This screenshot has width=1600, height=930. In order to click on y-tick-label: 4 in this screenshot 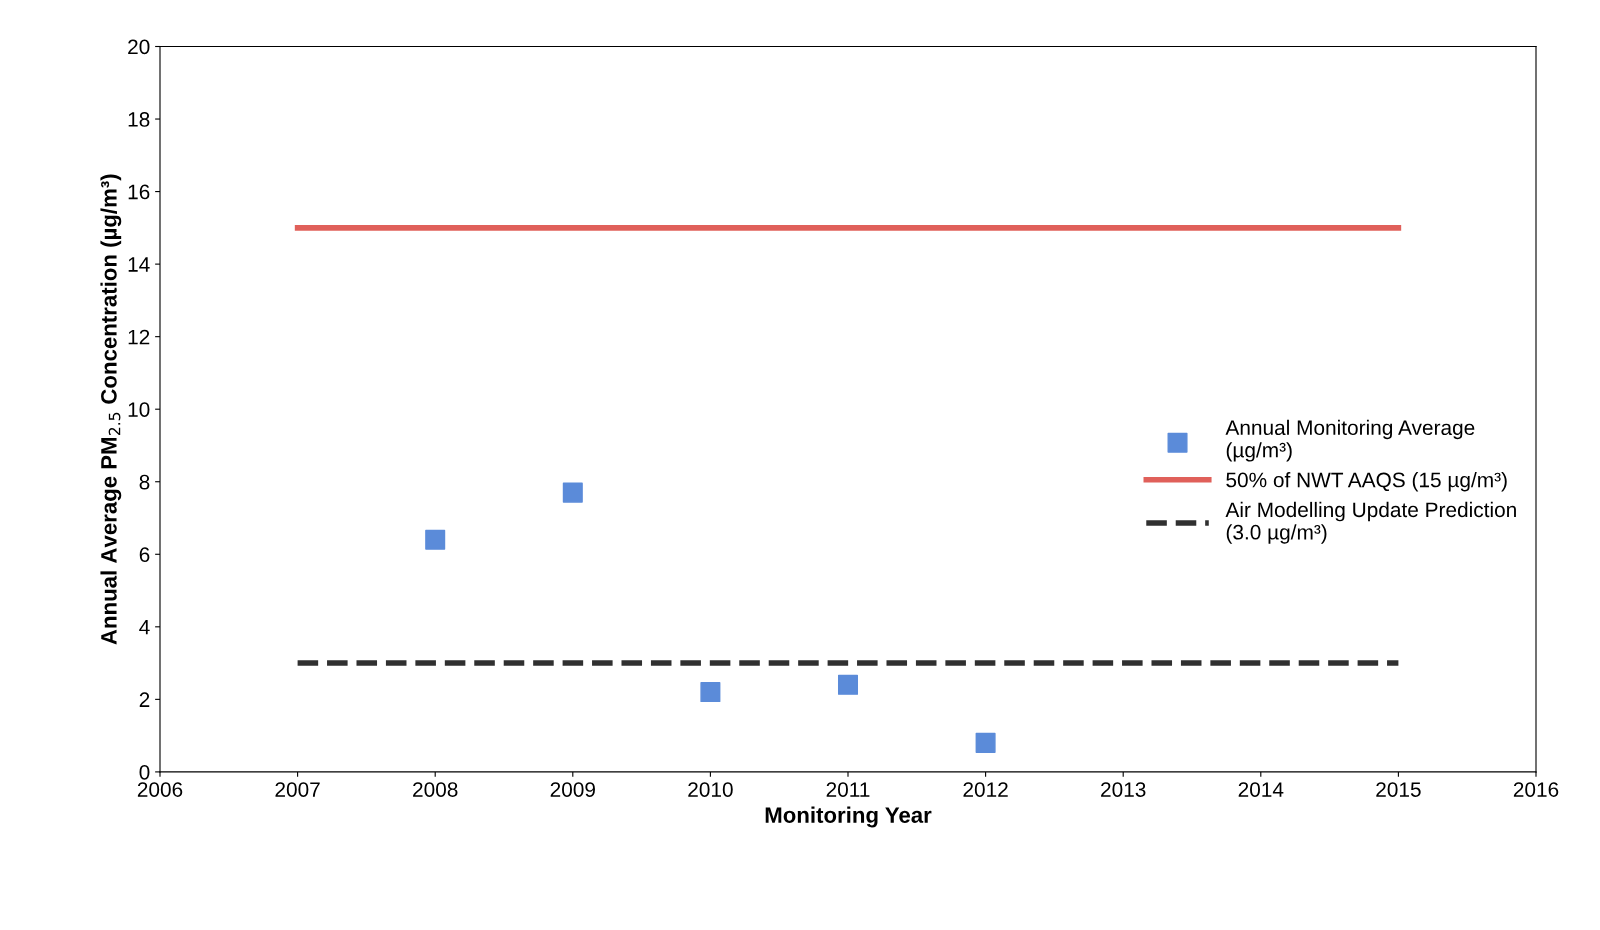, I will do `click(144, 627)`.